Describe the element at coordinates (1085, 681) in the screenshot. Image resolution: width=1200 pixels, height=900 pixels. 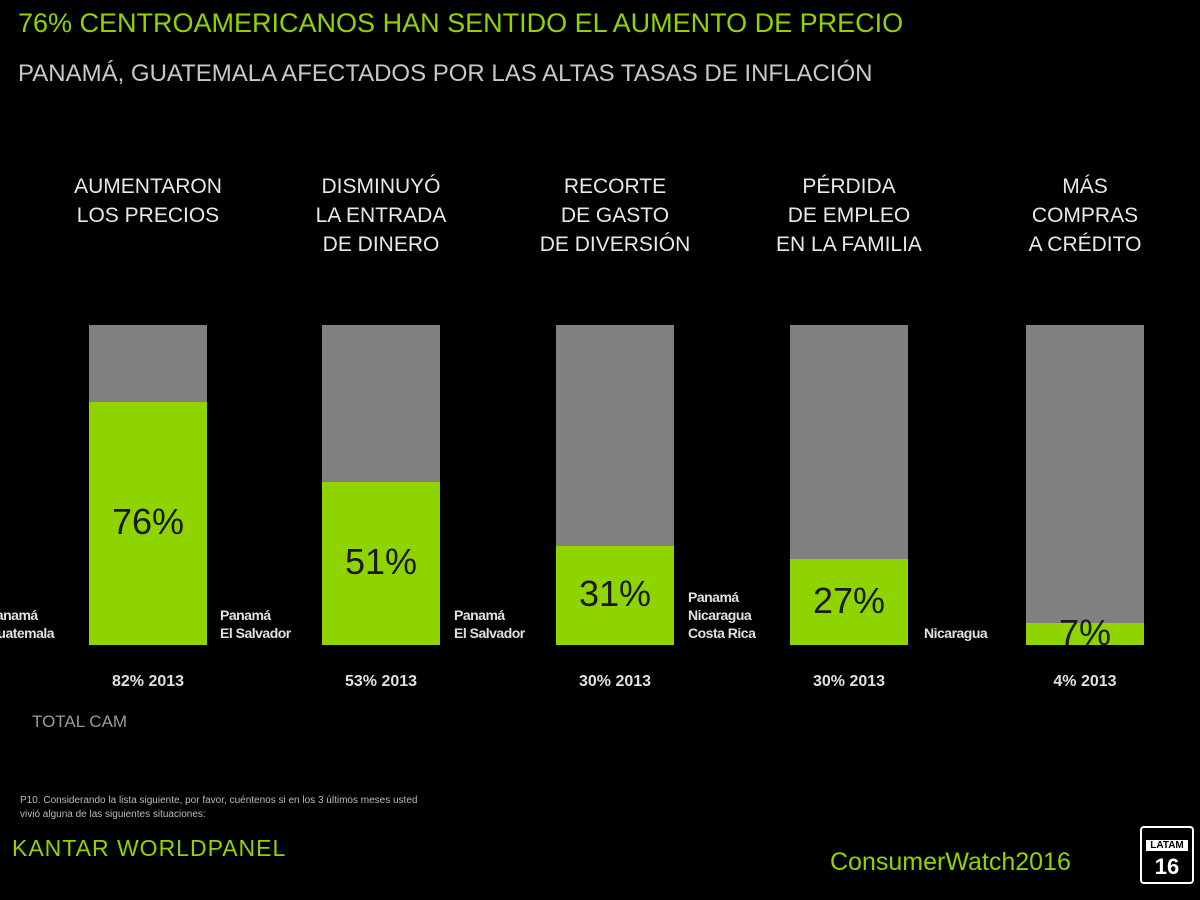
I see `previous-label: 4% 2013` at that location.